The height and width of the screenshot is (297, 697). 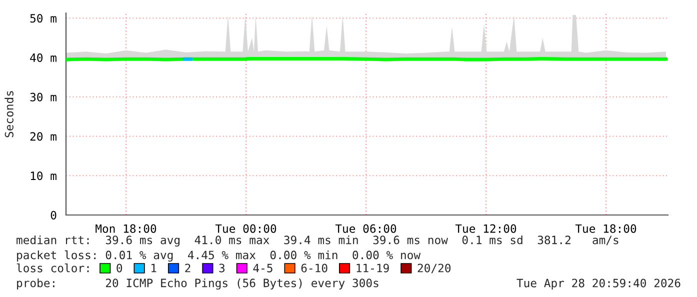 I want to click on x-tick-label: Tue 00:00, so click(x=245, y=228).